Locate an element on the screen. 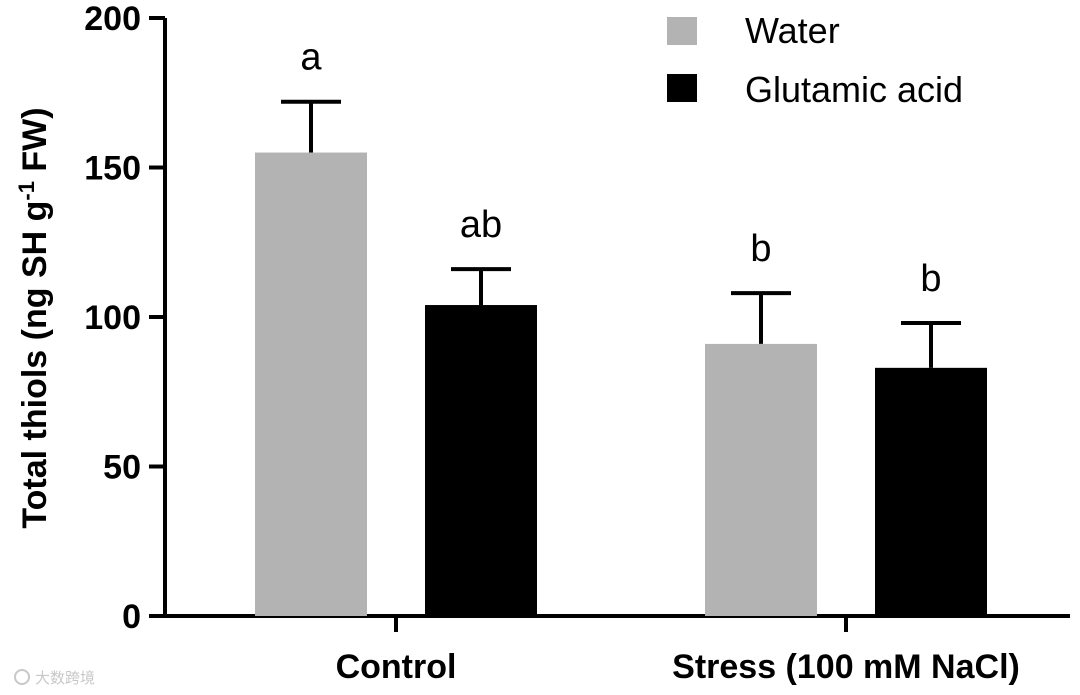  category-label-control: Control is located at coordinates (396, 667).